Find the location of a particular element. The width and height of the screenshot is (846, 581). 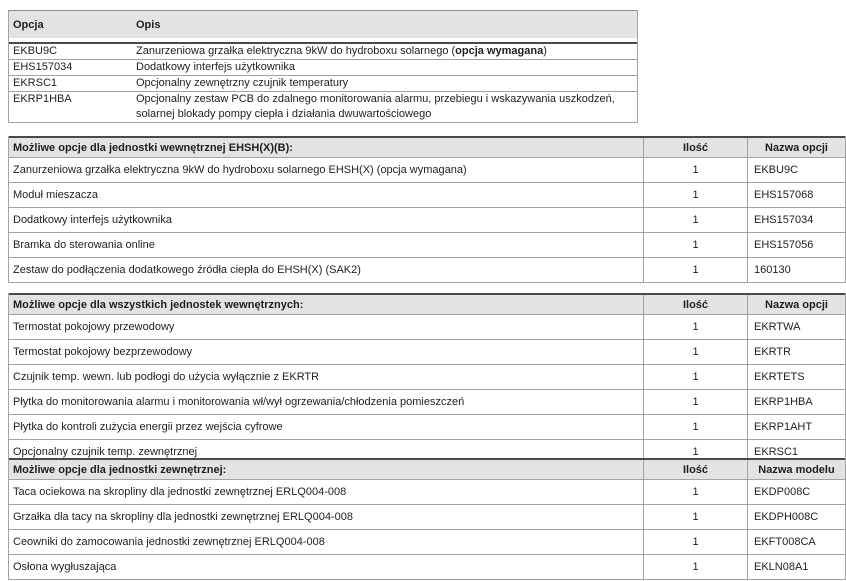

model-name-cell: EKRSC1 is located at coordinates (796, 452).